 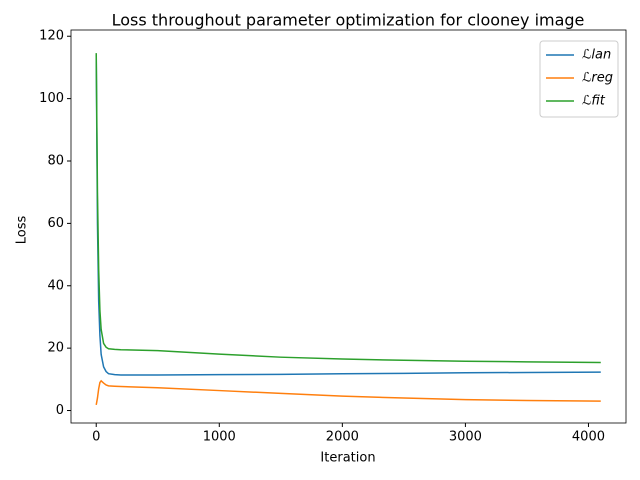 What do you see at coordinates (597, 78) in the screenshot?
I see `legend-label: ℒreg` at bounding box center [597, 78].